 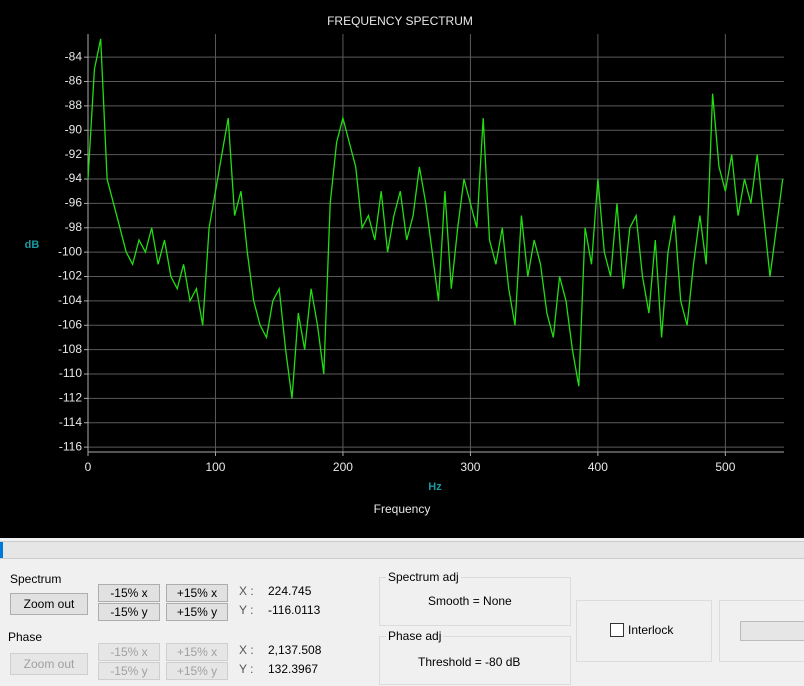 What do you see at coordinates (70, 349) in the screenshot?
I see `y-tick-label: -108` at bounding box center [70, 349].